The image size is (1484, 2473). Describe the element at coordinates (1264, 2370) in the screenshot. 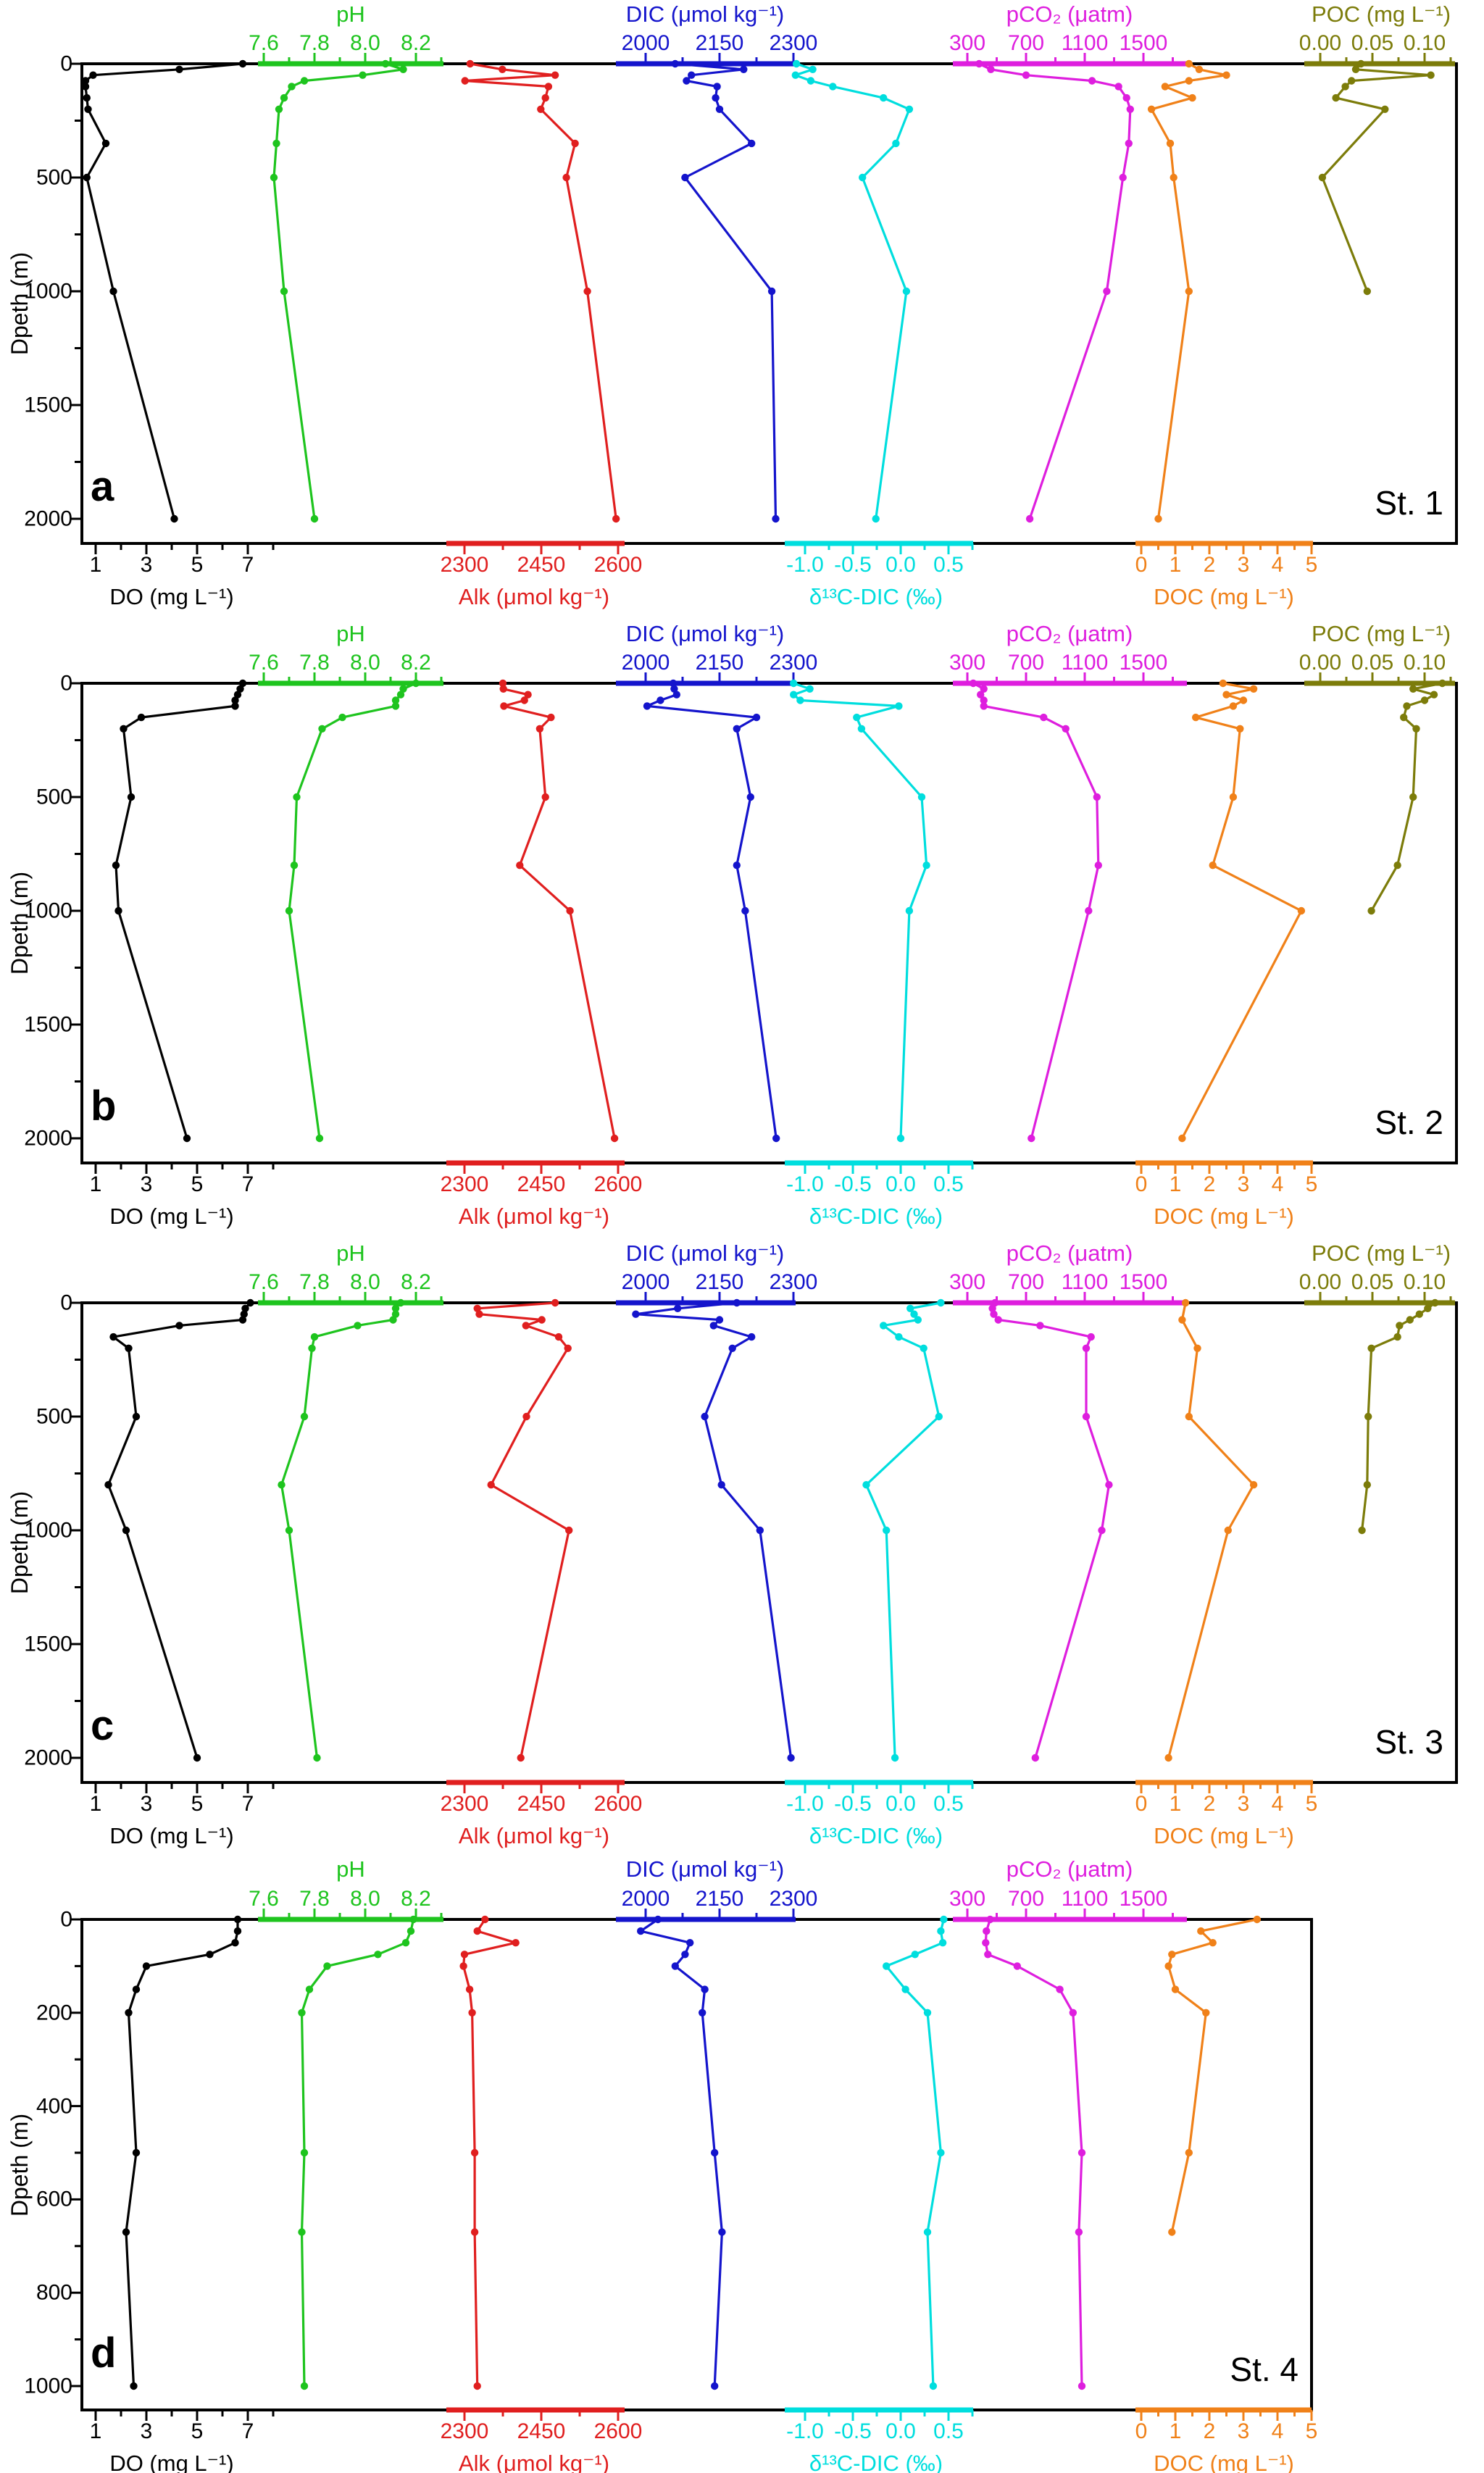

I see `station-label-4: St. 4` at that location.